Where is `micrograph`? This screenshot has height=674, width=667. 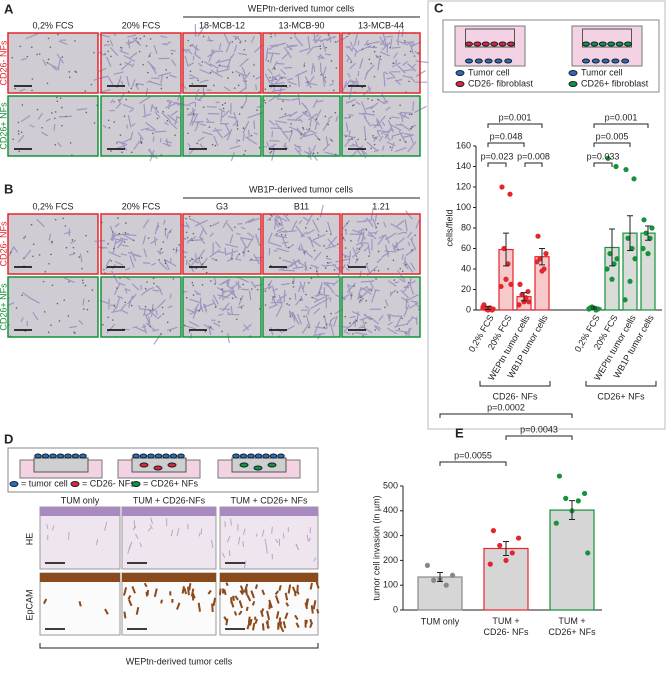
micrograph is located at coordinates (301, 126).